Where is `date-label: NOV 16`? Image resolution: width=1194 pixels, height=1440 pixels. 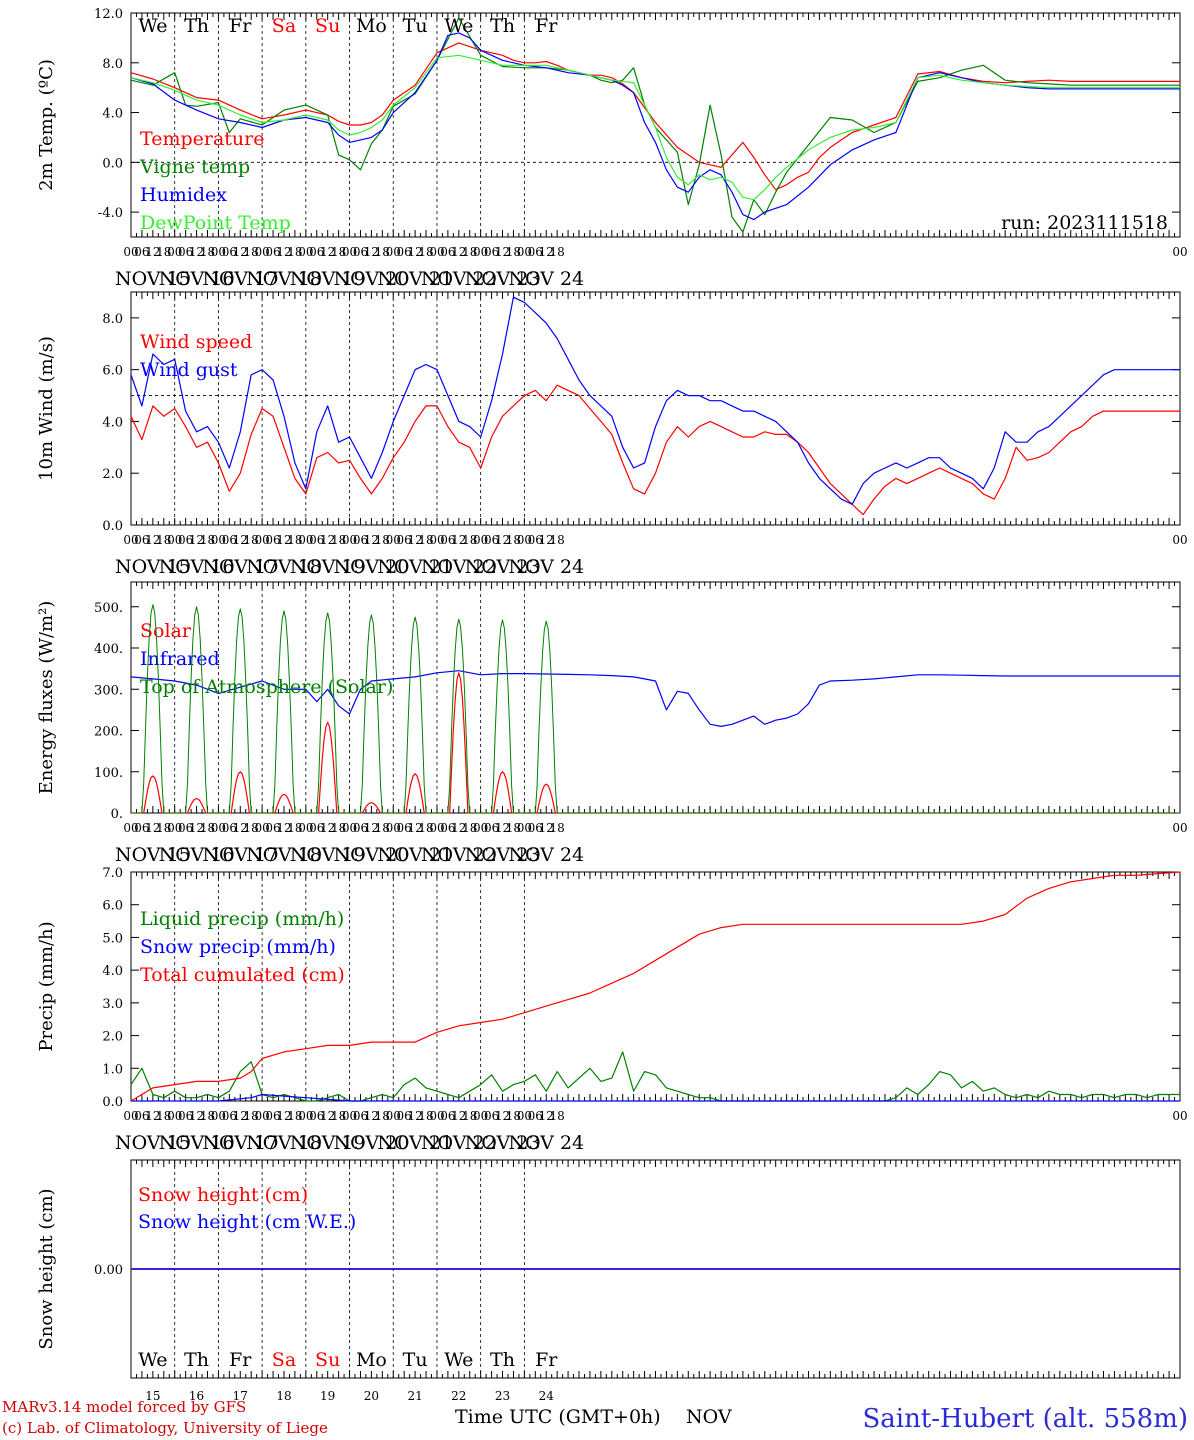
date-label: NOV 16 is located at coordinates (197, 279).